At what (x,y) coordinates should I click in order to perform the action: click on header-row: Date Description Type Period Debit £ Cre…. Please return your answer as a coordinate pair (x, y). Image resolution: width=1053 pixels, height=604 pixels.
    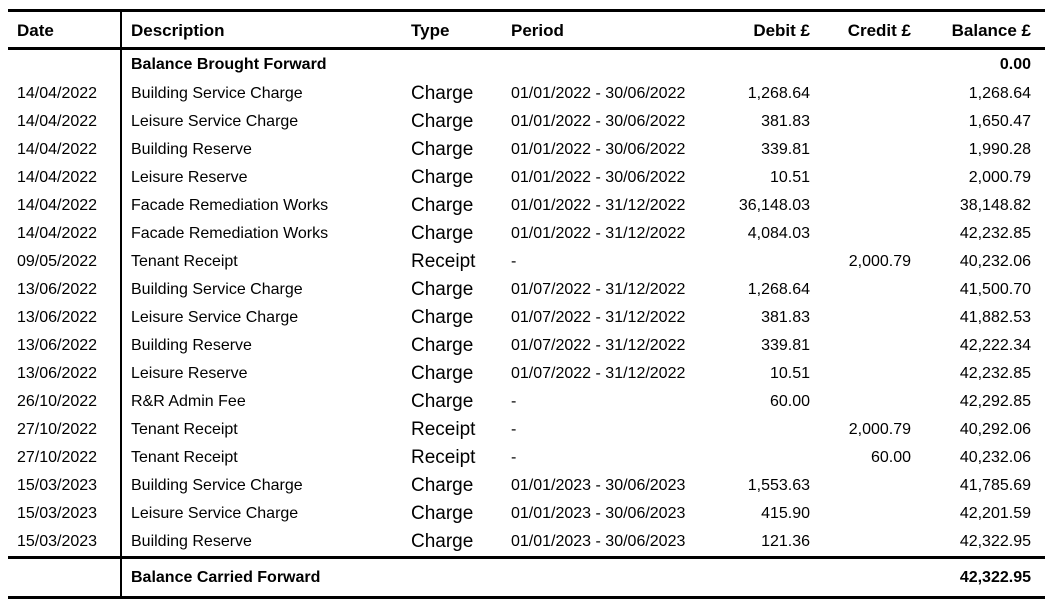
    Looking at the image, I should click on (526, 31).